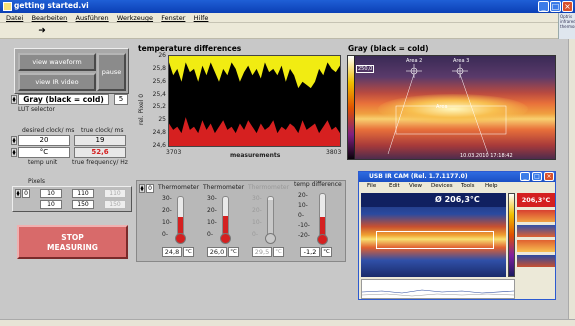 The image size is (575, 326). Describe the element at coordinates (159, 94) in the screenshot. I see `graph-y-tick: 25,4` at that location.